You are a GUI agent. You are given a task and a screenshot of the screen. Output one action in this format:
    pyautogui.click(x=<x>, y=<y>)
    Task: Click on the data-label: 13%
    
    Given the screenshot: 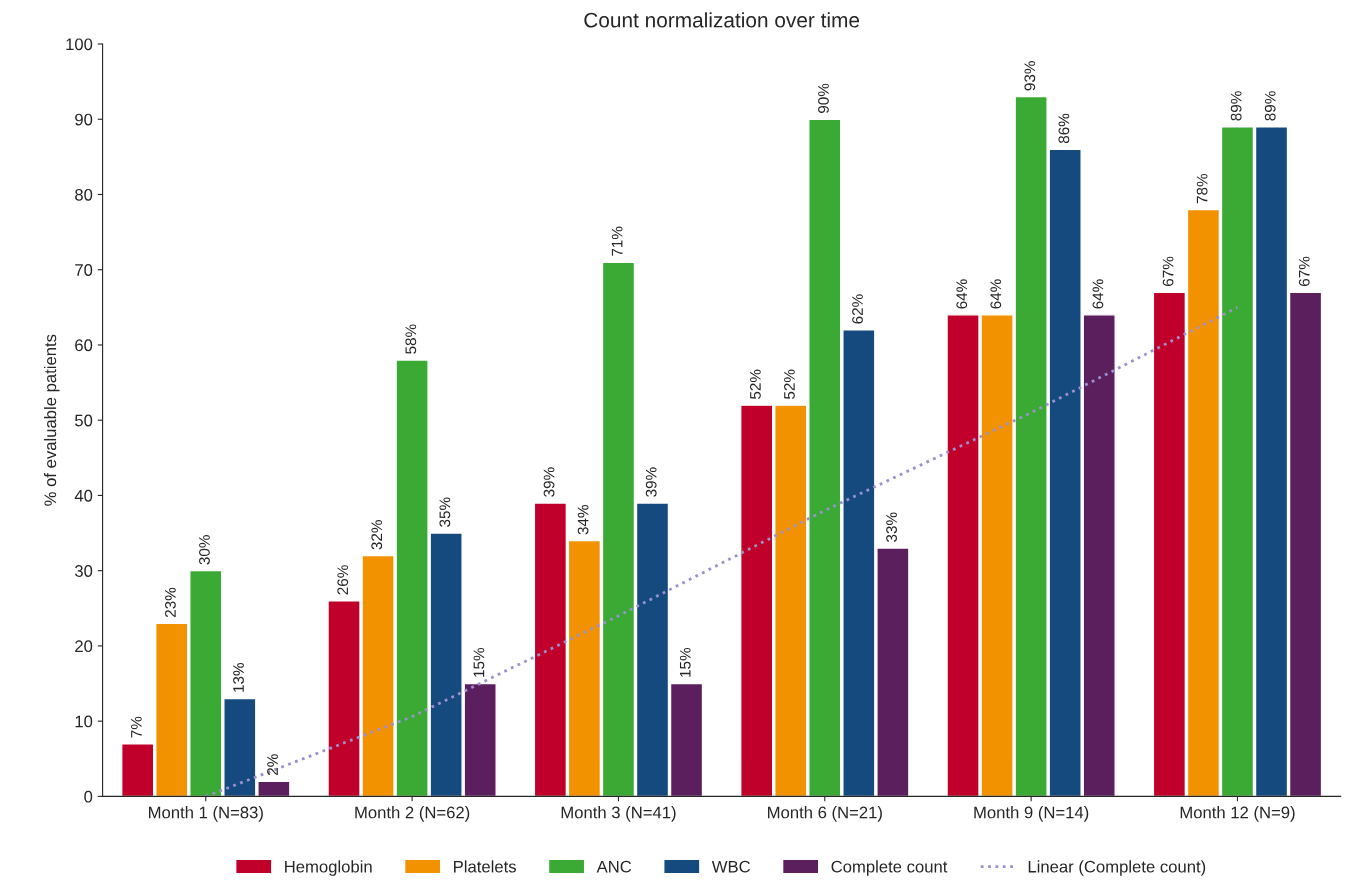 What is the action you would take?
    pyautogui.click(x=238, y=677)
    